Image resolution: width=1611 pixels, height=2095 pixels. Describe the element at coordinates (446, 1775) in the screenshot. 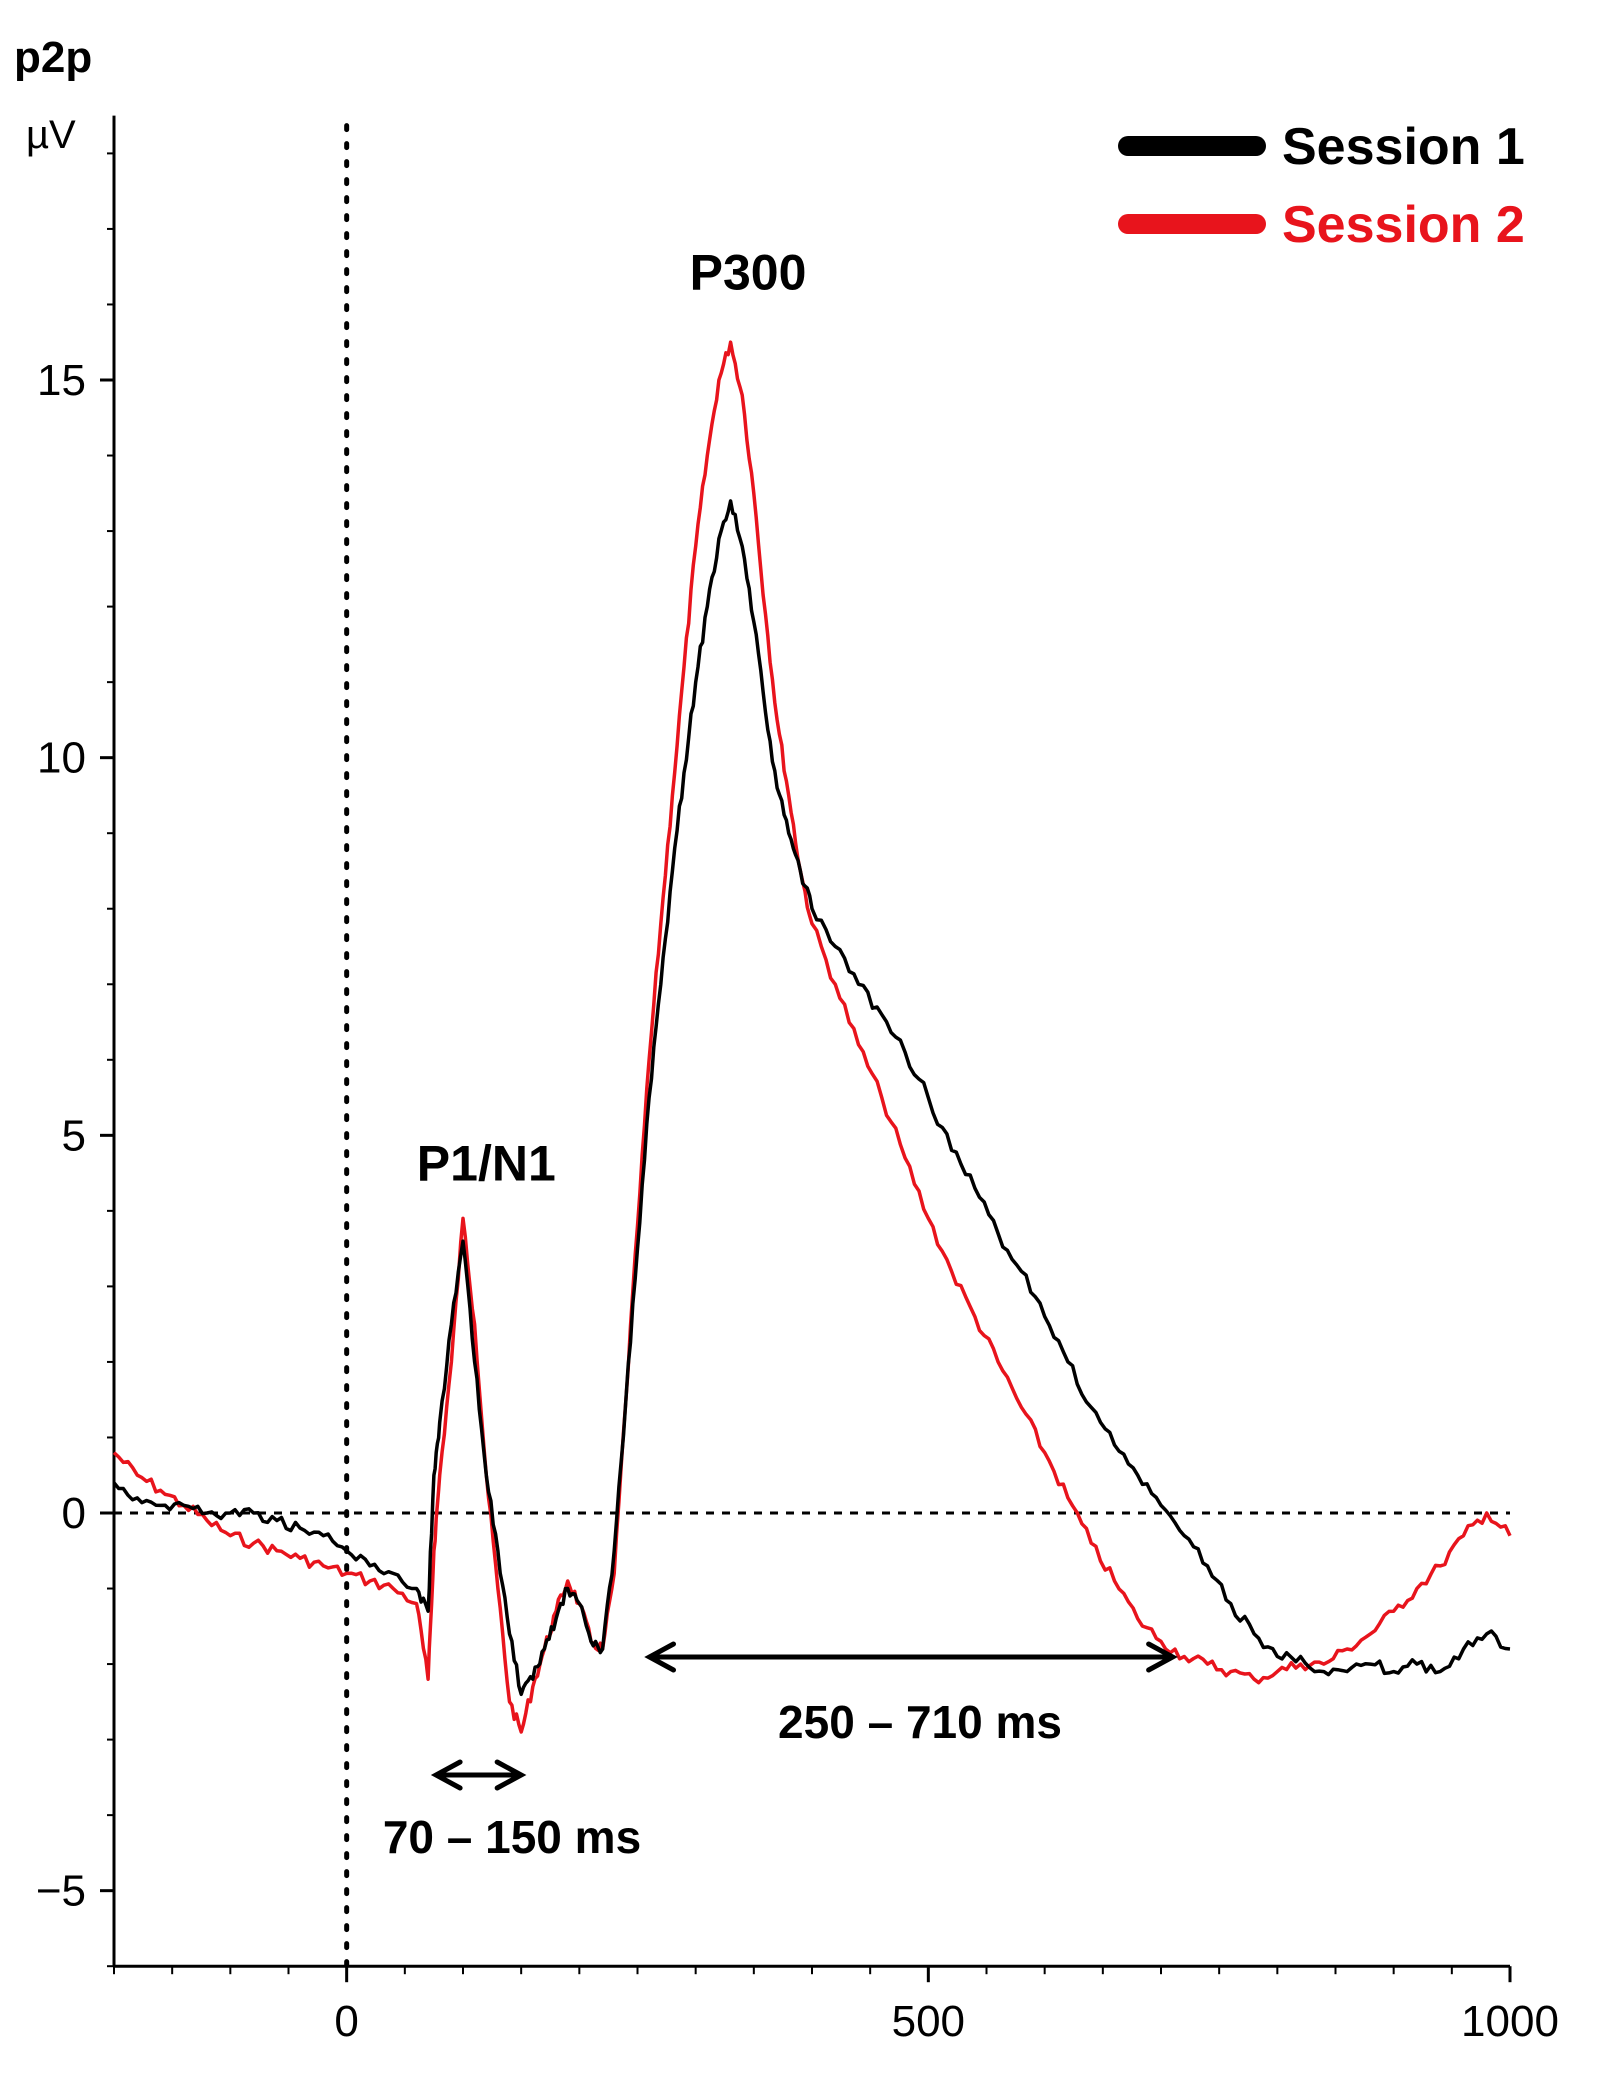

I see `range-70-150-arrow-head-left` at that location.